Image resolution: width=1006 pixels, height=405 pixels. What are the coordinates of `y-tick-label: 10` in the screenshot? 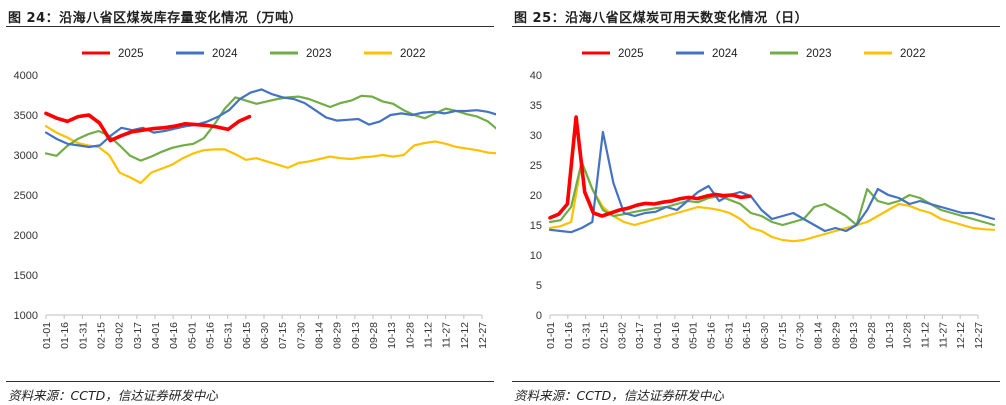 It's located at (536, 256).